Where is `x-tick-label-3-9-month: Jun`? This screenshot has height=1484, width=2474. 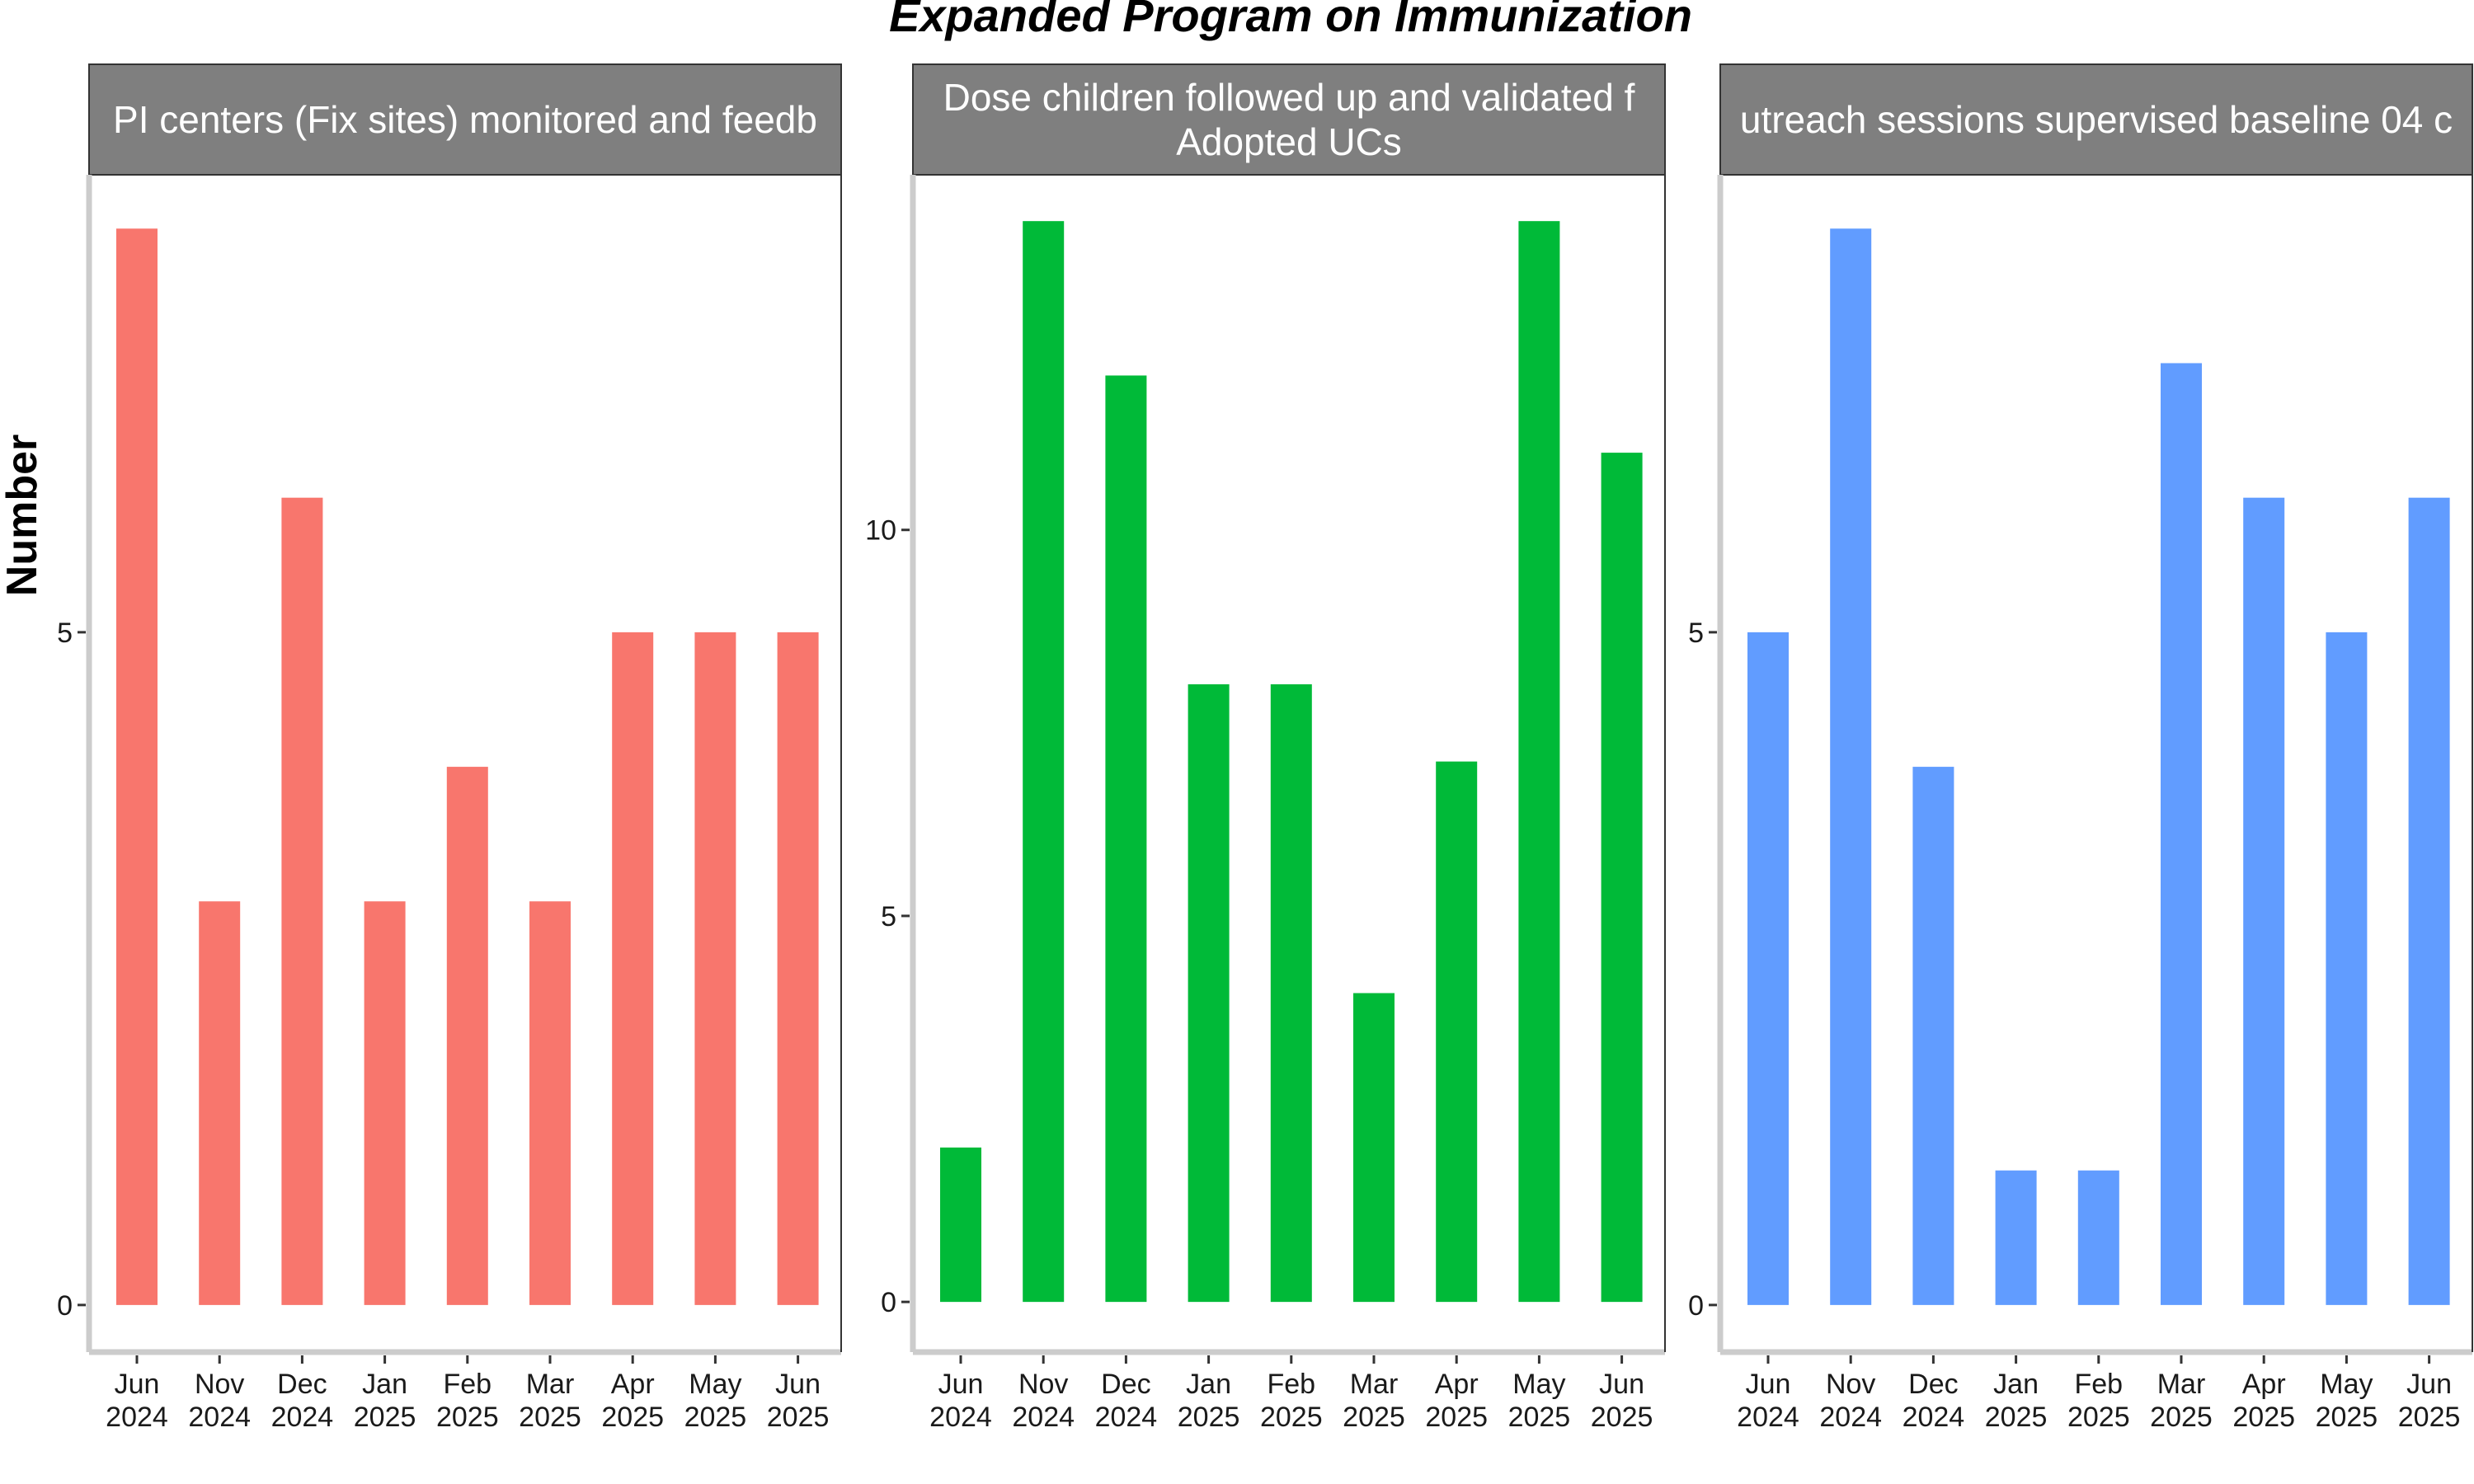 x-tick-label-3-9-month: Jun is located at coordinates (2429, 1384).